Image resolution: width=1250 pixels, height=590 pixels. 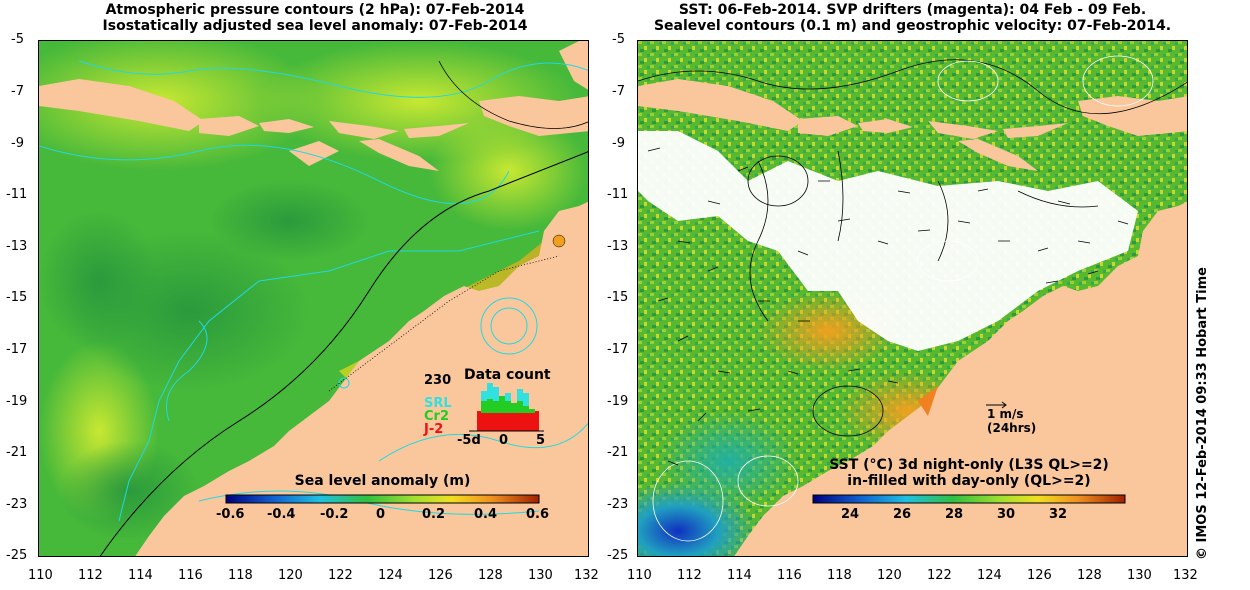 What do you see at coordinates (954, 514) in the screenshot?
I see `sst-tick: 28` at bounding box center [954, 514].